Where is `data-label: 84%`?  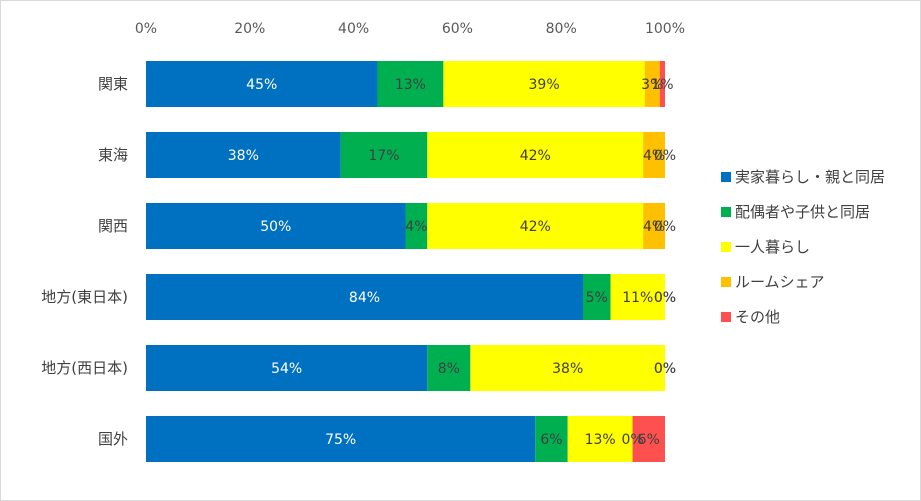
data-label: 84% is located at coordinates (364, 298).